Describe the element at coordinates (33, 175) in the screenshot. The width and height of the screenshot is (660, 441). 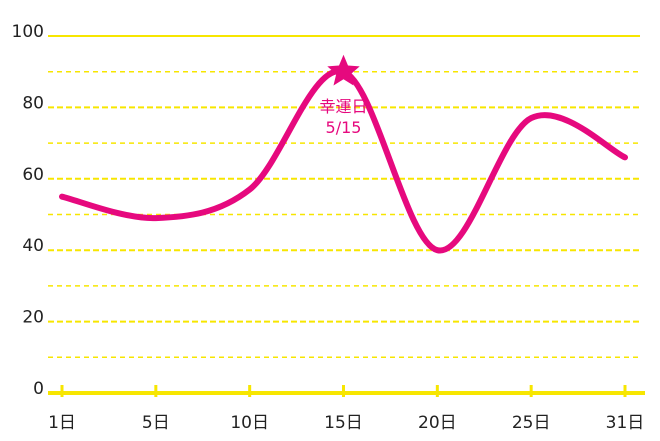
I see `y-tick-label: 60` at that location.